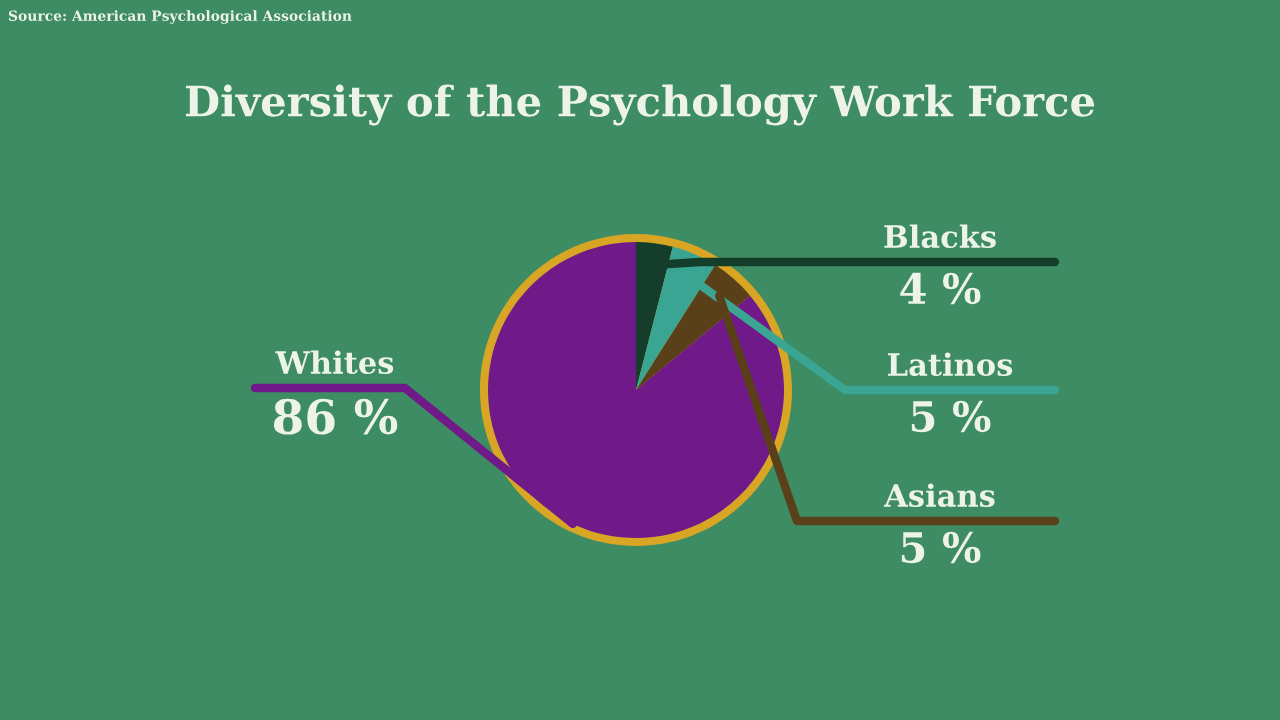 This screenshot has height=720, width=1280. Describe the element at coordinates (334, 362) in the screenshot. I see `slice-label: Whites` at that location.